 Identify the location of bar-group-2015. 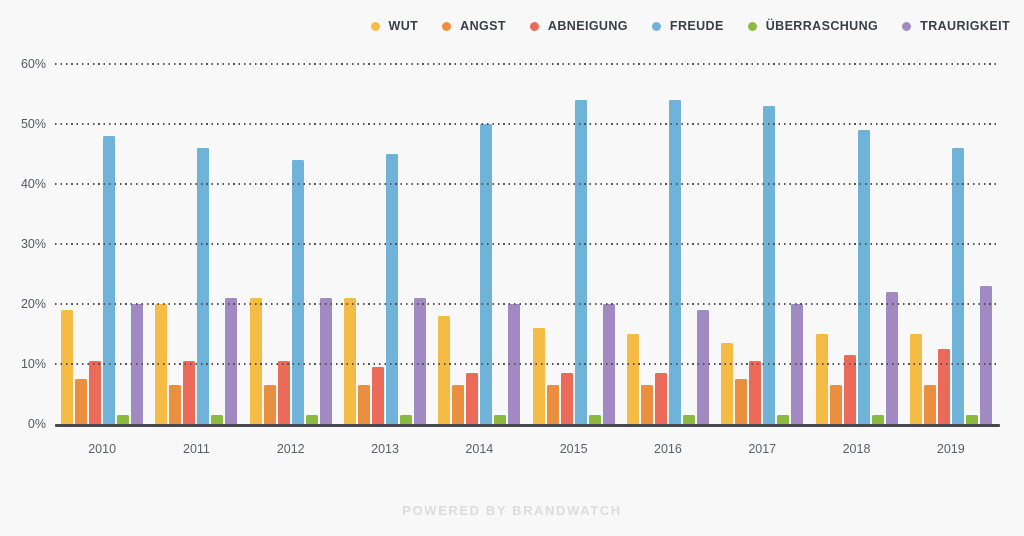
(573, 262).